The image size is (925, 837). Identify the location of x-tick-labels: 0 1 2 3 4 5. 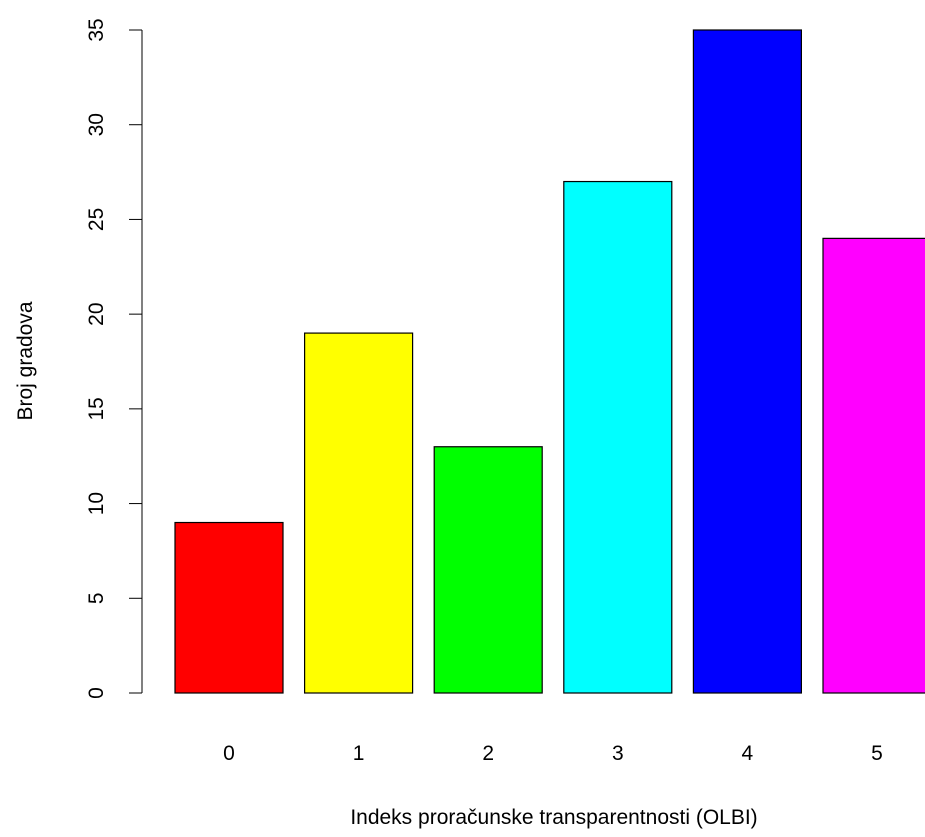
(553, 753).